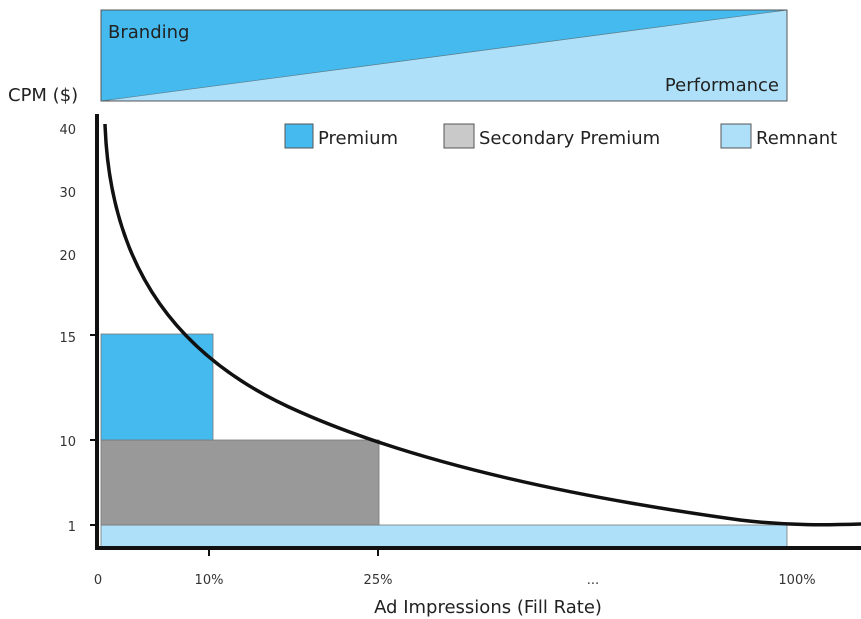  What do you see at coordinates (358, 138) in the screenshot?
I see `legend-label-premium: Premium` at bounding box center [358, 138].